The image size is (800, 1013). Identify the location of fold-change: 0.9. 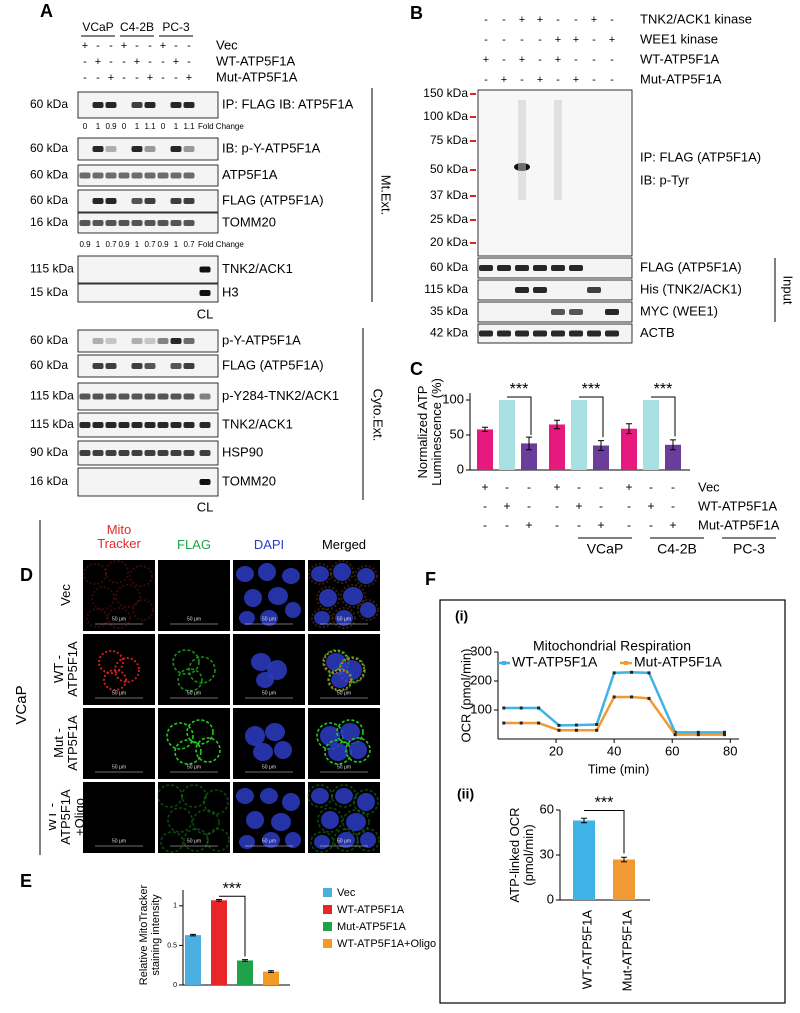
(163, 244).